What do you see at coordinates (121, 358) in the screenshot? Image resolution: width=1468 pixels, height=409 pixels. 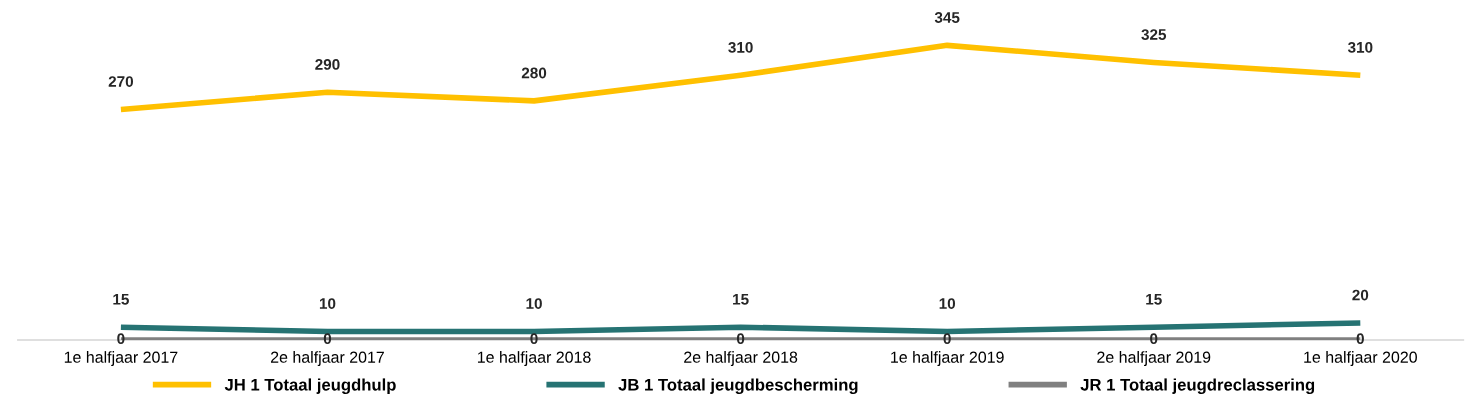 I see `x-tick-label: 1e halfjaar 2017` at bounding box center [121, 358].